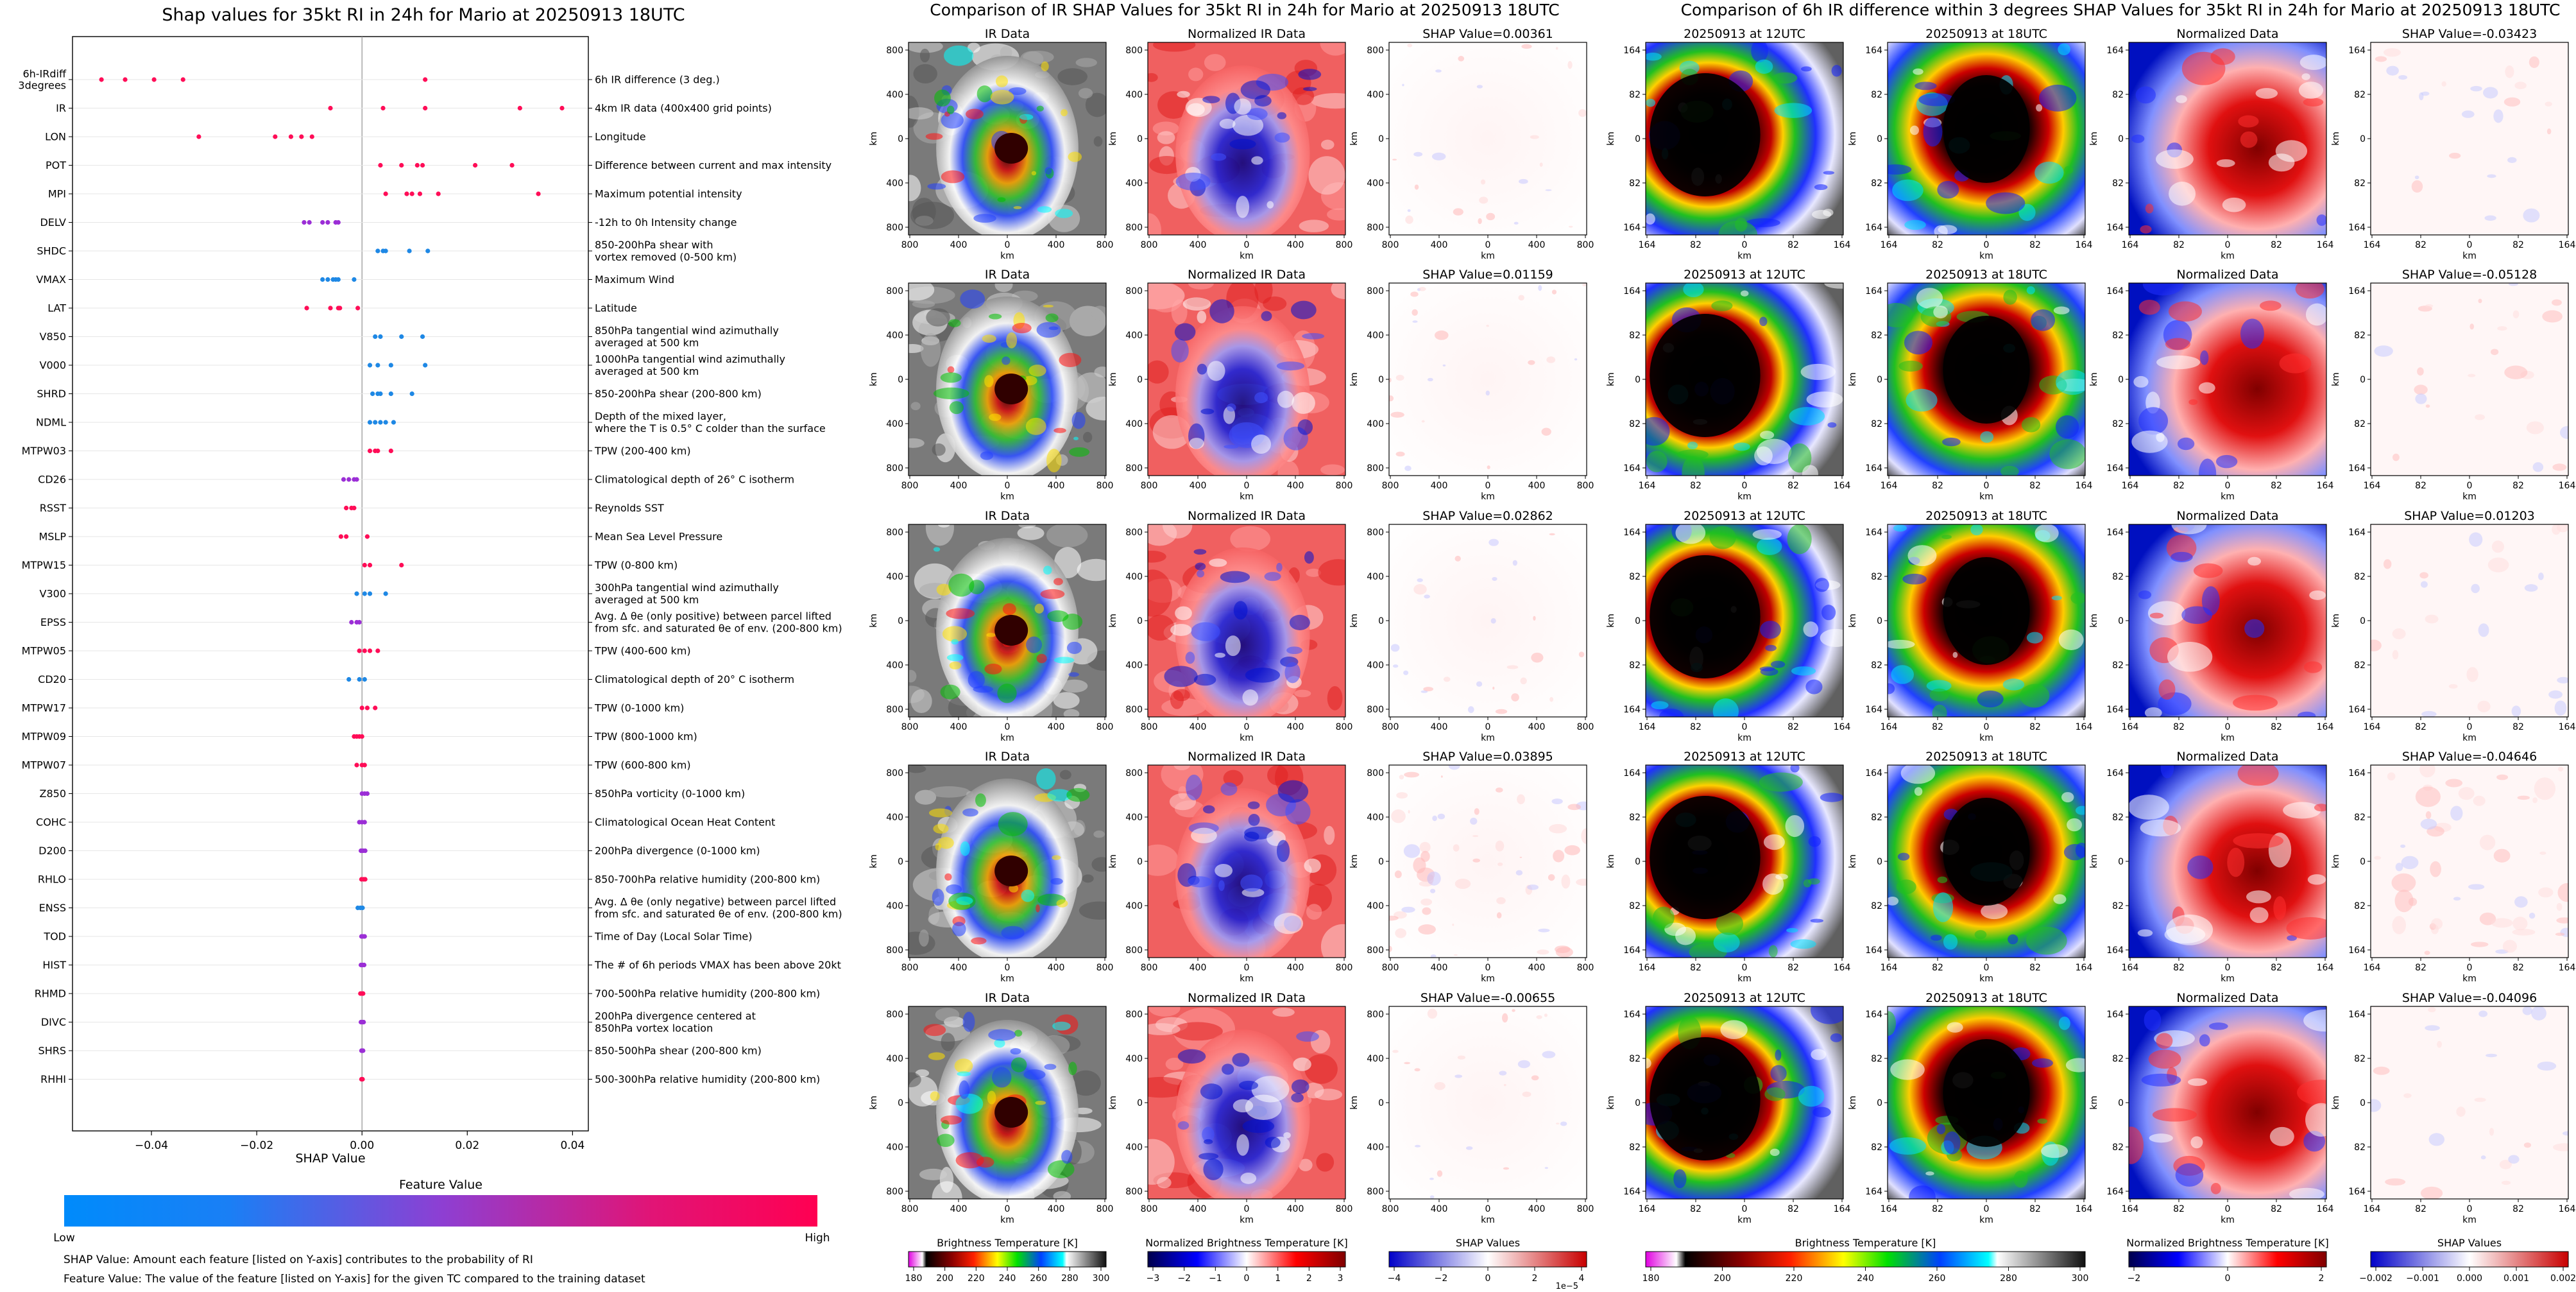 This screenshot has height=1292, width=2576. What do you see at coordinates (645, 736) in the screenshot?
I see `feature-description-label: TPW (800-1000 km)` at bounding box center [645, 736].